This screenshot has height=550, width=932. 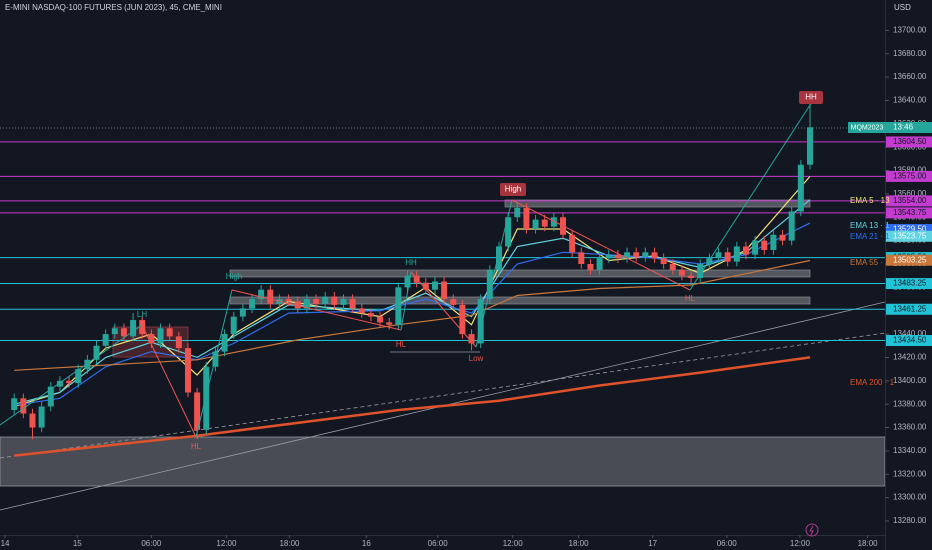 I want to click on annotation: Low, so click(x=476, y=358).